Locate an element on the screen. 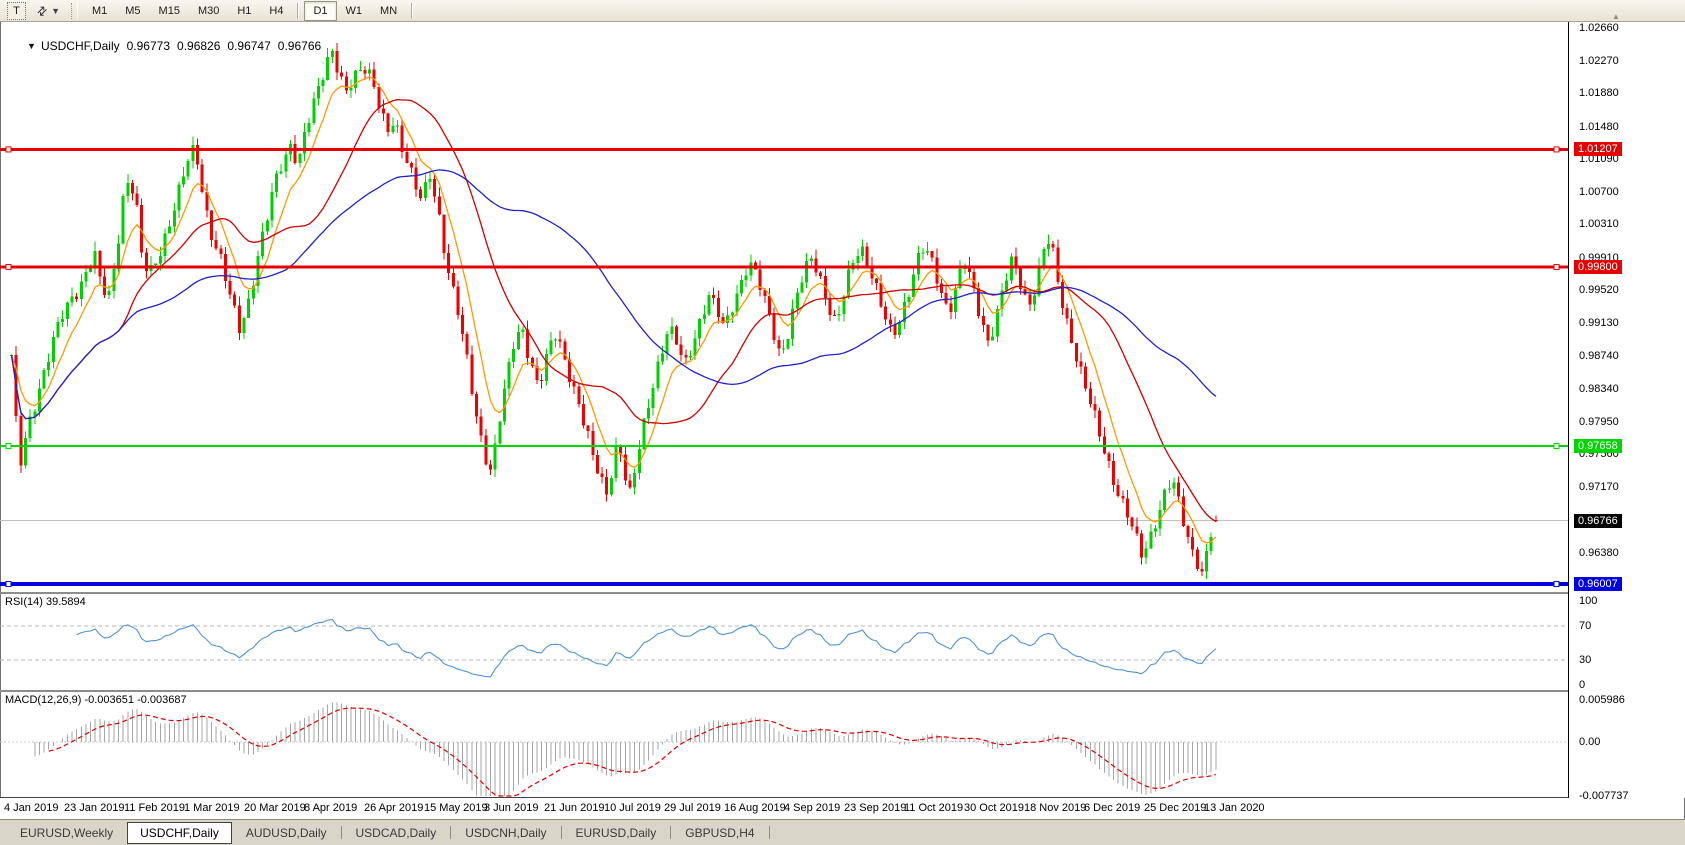  date-tick: 20 Mar 2019 is located at coordinates (275, 808).